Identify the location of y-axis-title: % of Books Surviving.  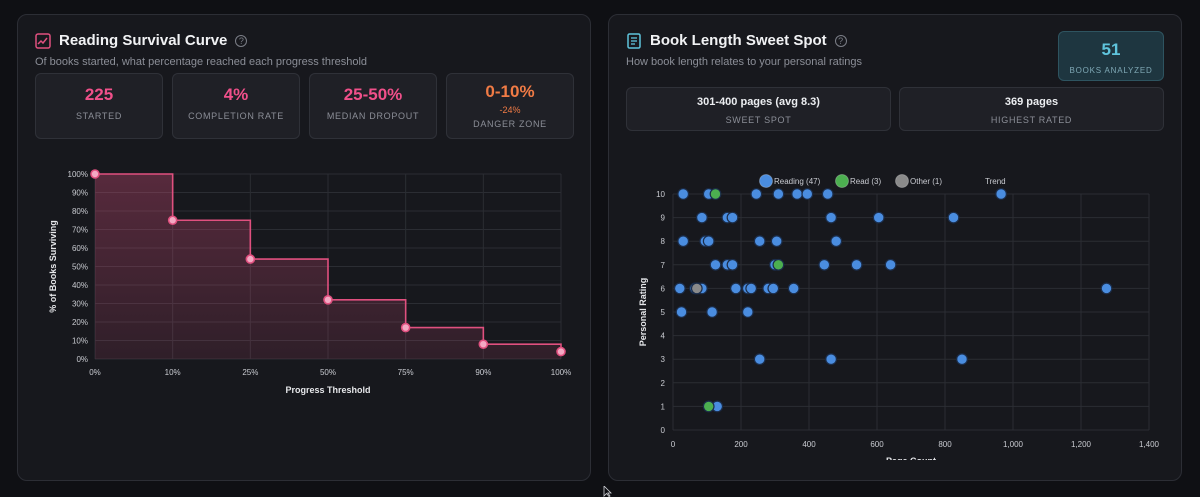
(53, 266).